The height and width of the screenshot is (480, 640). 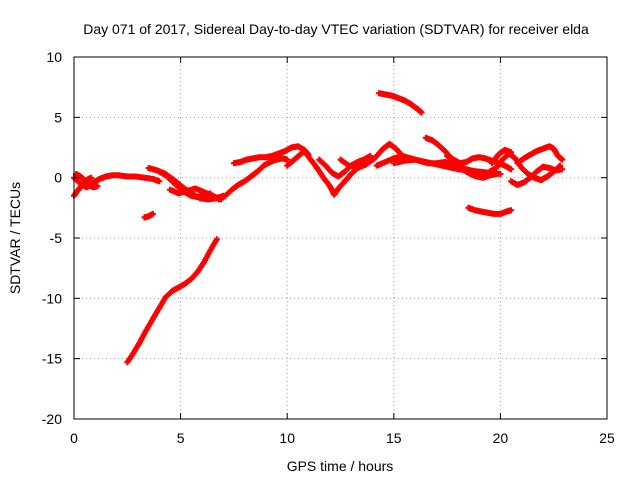 What do you see at coordinates (501, 438) in the screenshot?
I see `x-tick-label: 20` at bounding box center [501, 438].